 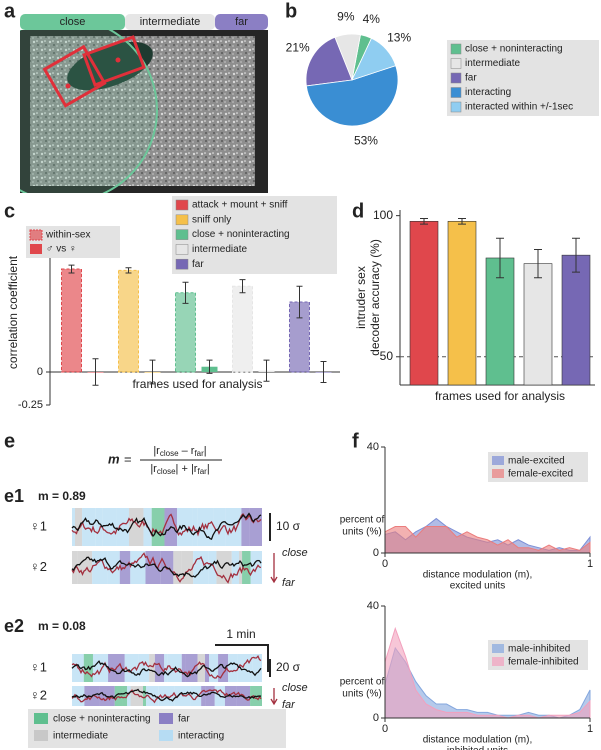 What do you see at coordinates (477, 748) in the screenshot?
I see `x-axis-label: inhibited units` at bounding box center [477, 748].